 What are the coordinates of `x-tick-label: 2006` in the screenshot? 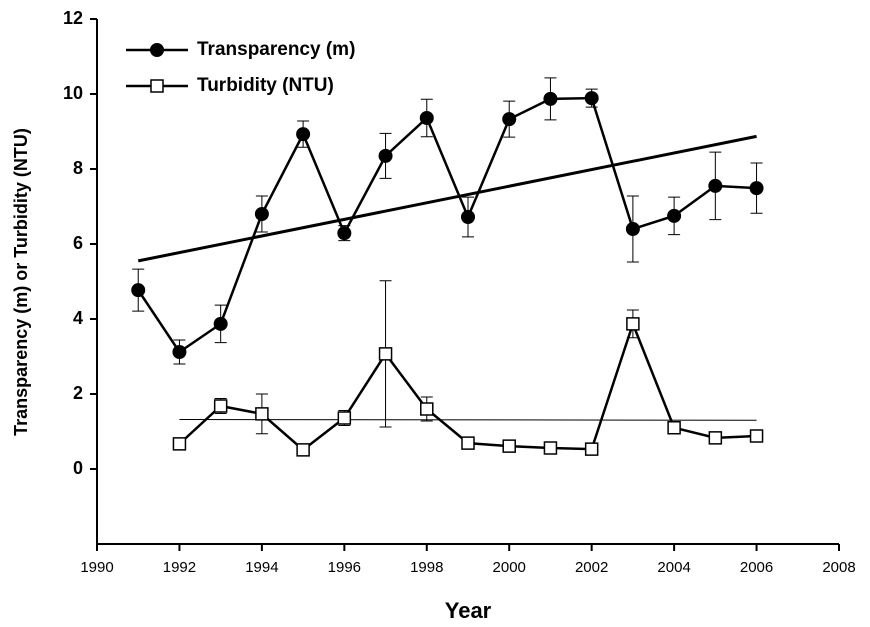 It's located at (756, 567).